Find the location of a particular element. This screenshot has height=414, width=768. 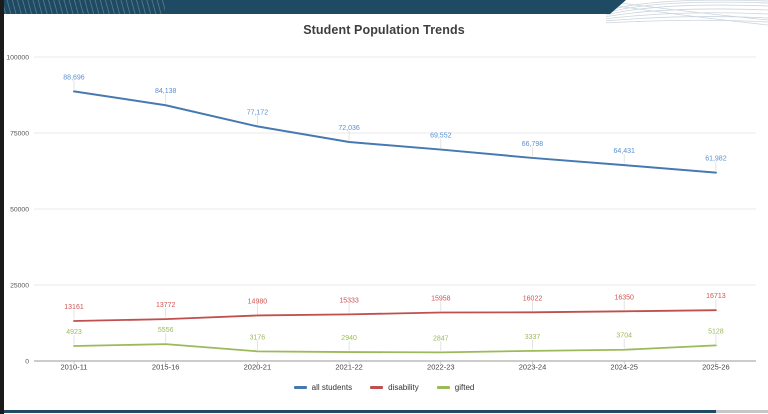

point-label-disability: 16350 is located at coordinates (624, 297).